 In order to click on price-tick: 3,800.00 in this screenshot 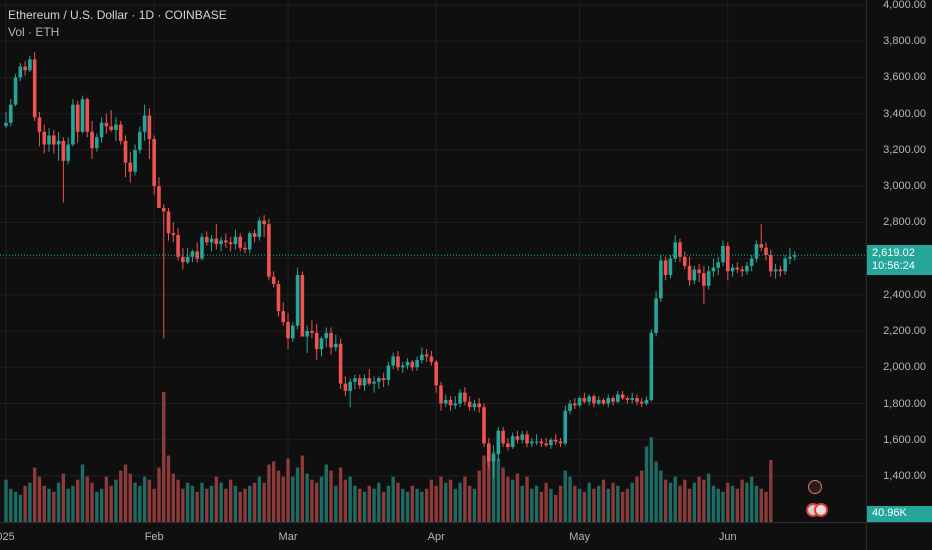, I will do `click(904, 41)`.